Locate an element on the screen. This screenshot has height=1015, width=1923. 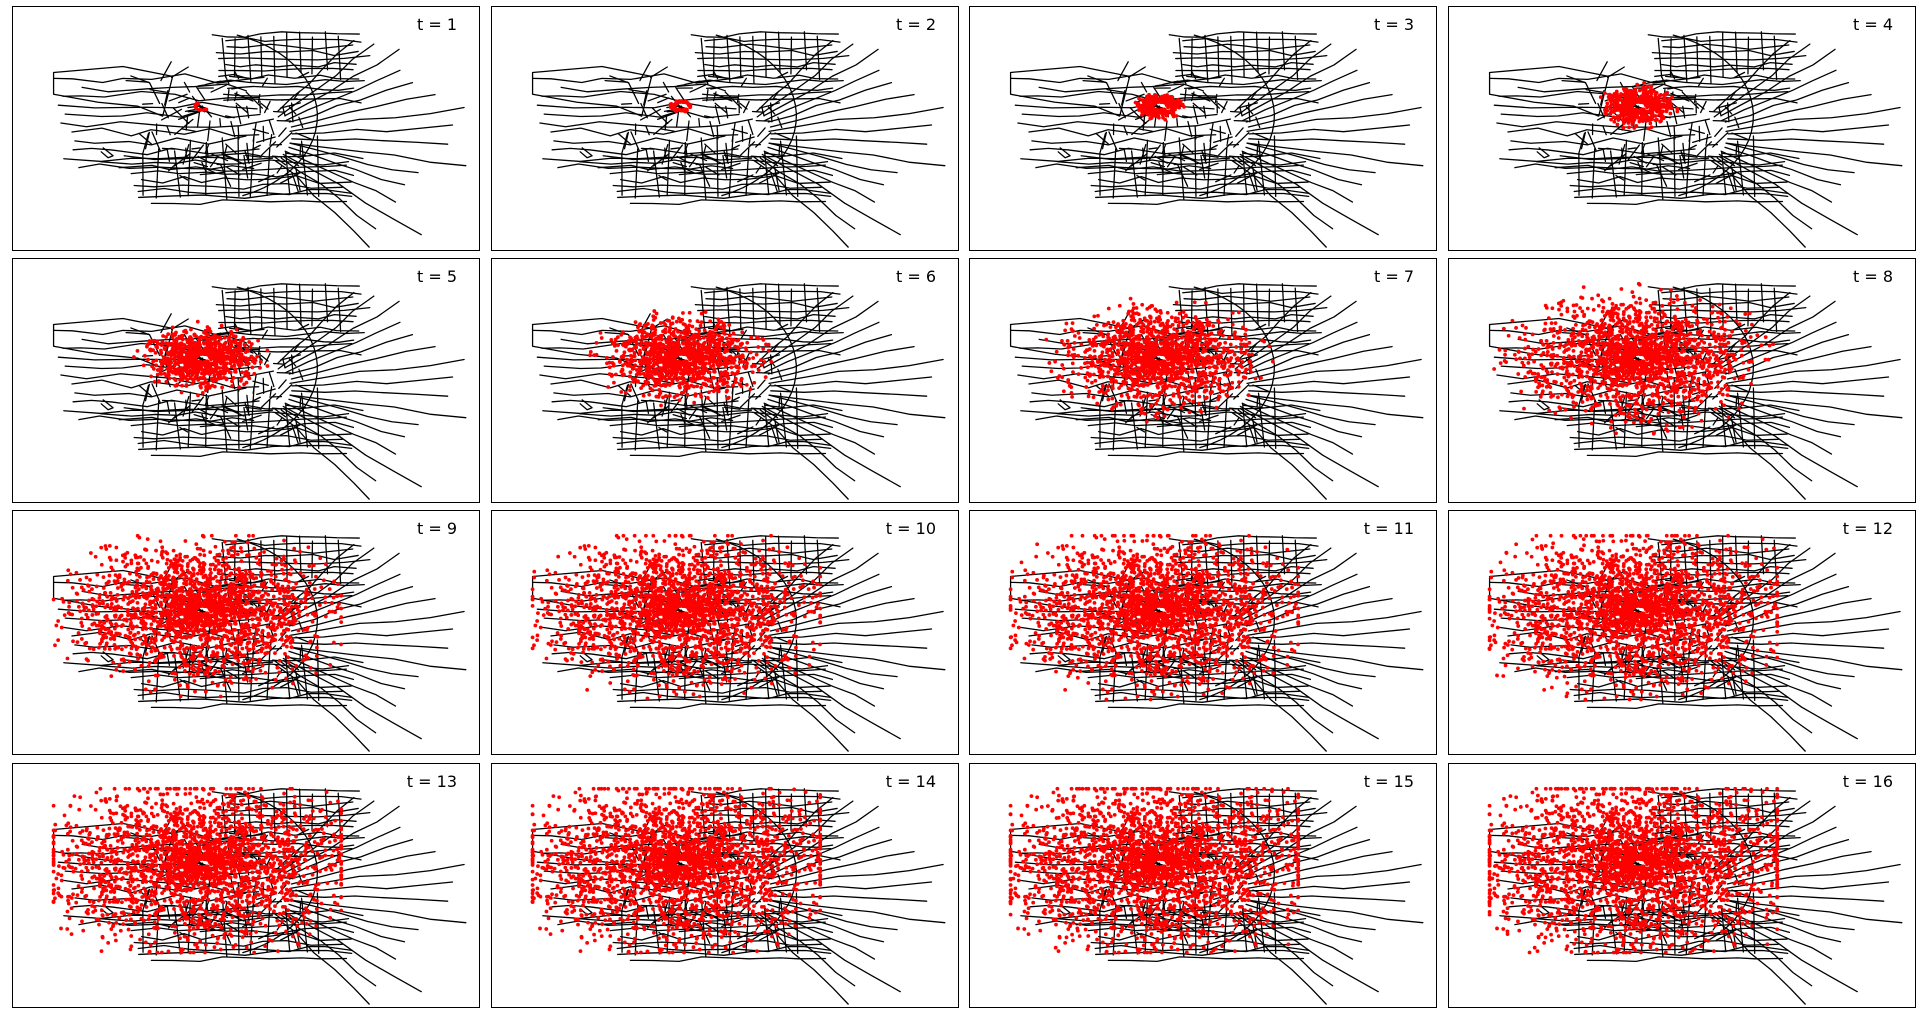
time-step-label: t = 3 is located at coordinates (1394, 24).